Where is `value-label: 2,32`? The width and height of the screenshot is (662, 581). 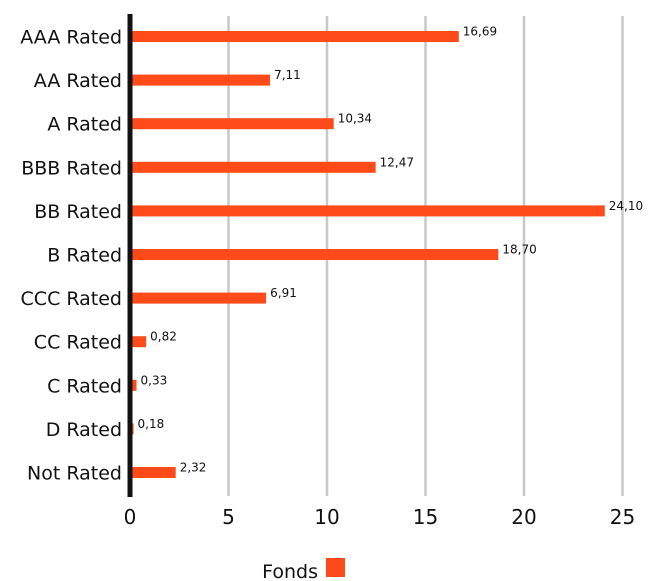 value-label: 2,32 is located at coordinates (193, 468).